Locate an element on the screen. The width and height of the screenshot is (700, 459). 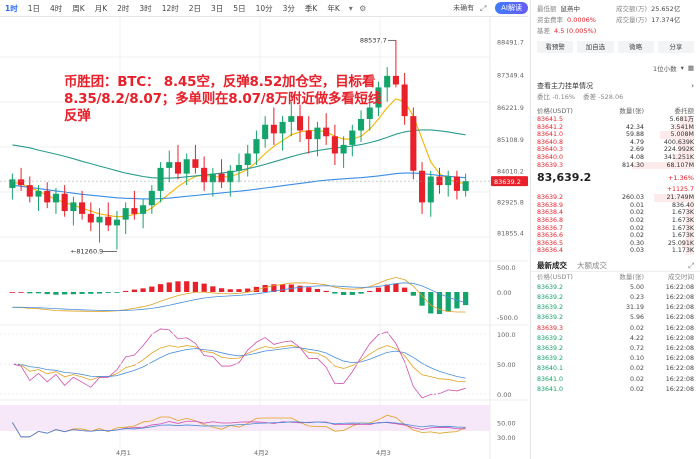
stat-label: 最低额 is located at coordinates (547, 9).